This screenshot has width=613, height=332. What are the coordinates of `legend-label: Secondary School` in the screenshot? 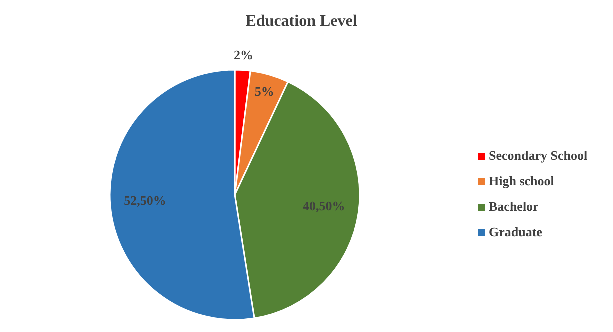 It's located at (538, 155).